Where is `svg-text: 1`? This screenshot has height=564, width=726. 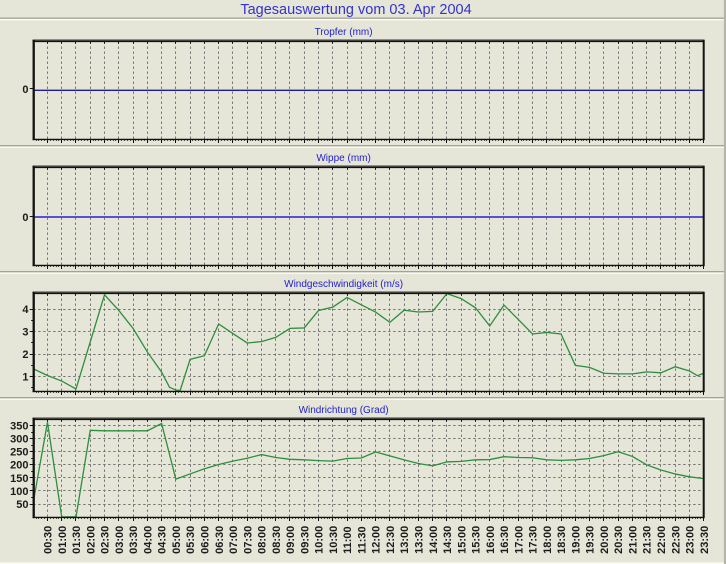 svg-text: 1 is located at coordinates (25, 378).